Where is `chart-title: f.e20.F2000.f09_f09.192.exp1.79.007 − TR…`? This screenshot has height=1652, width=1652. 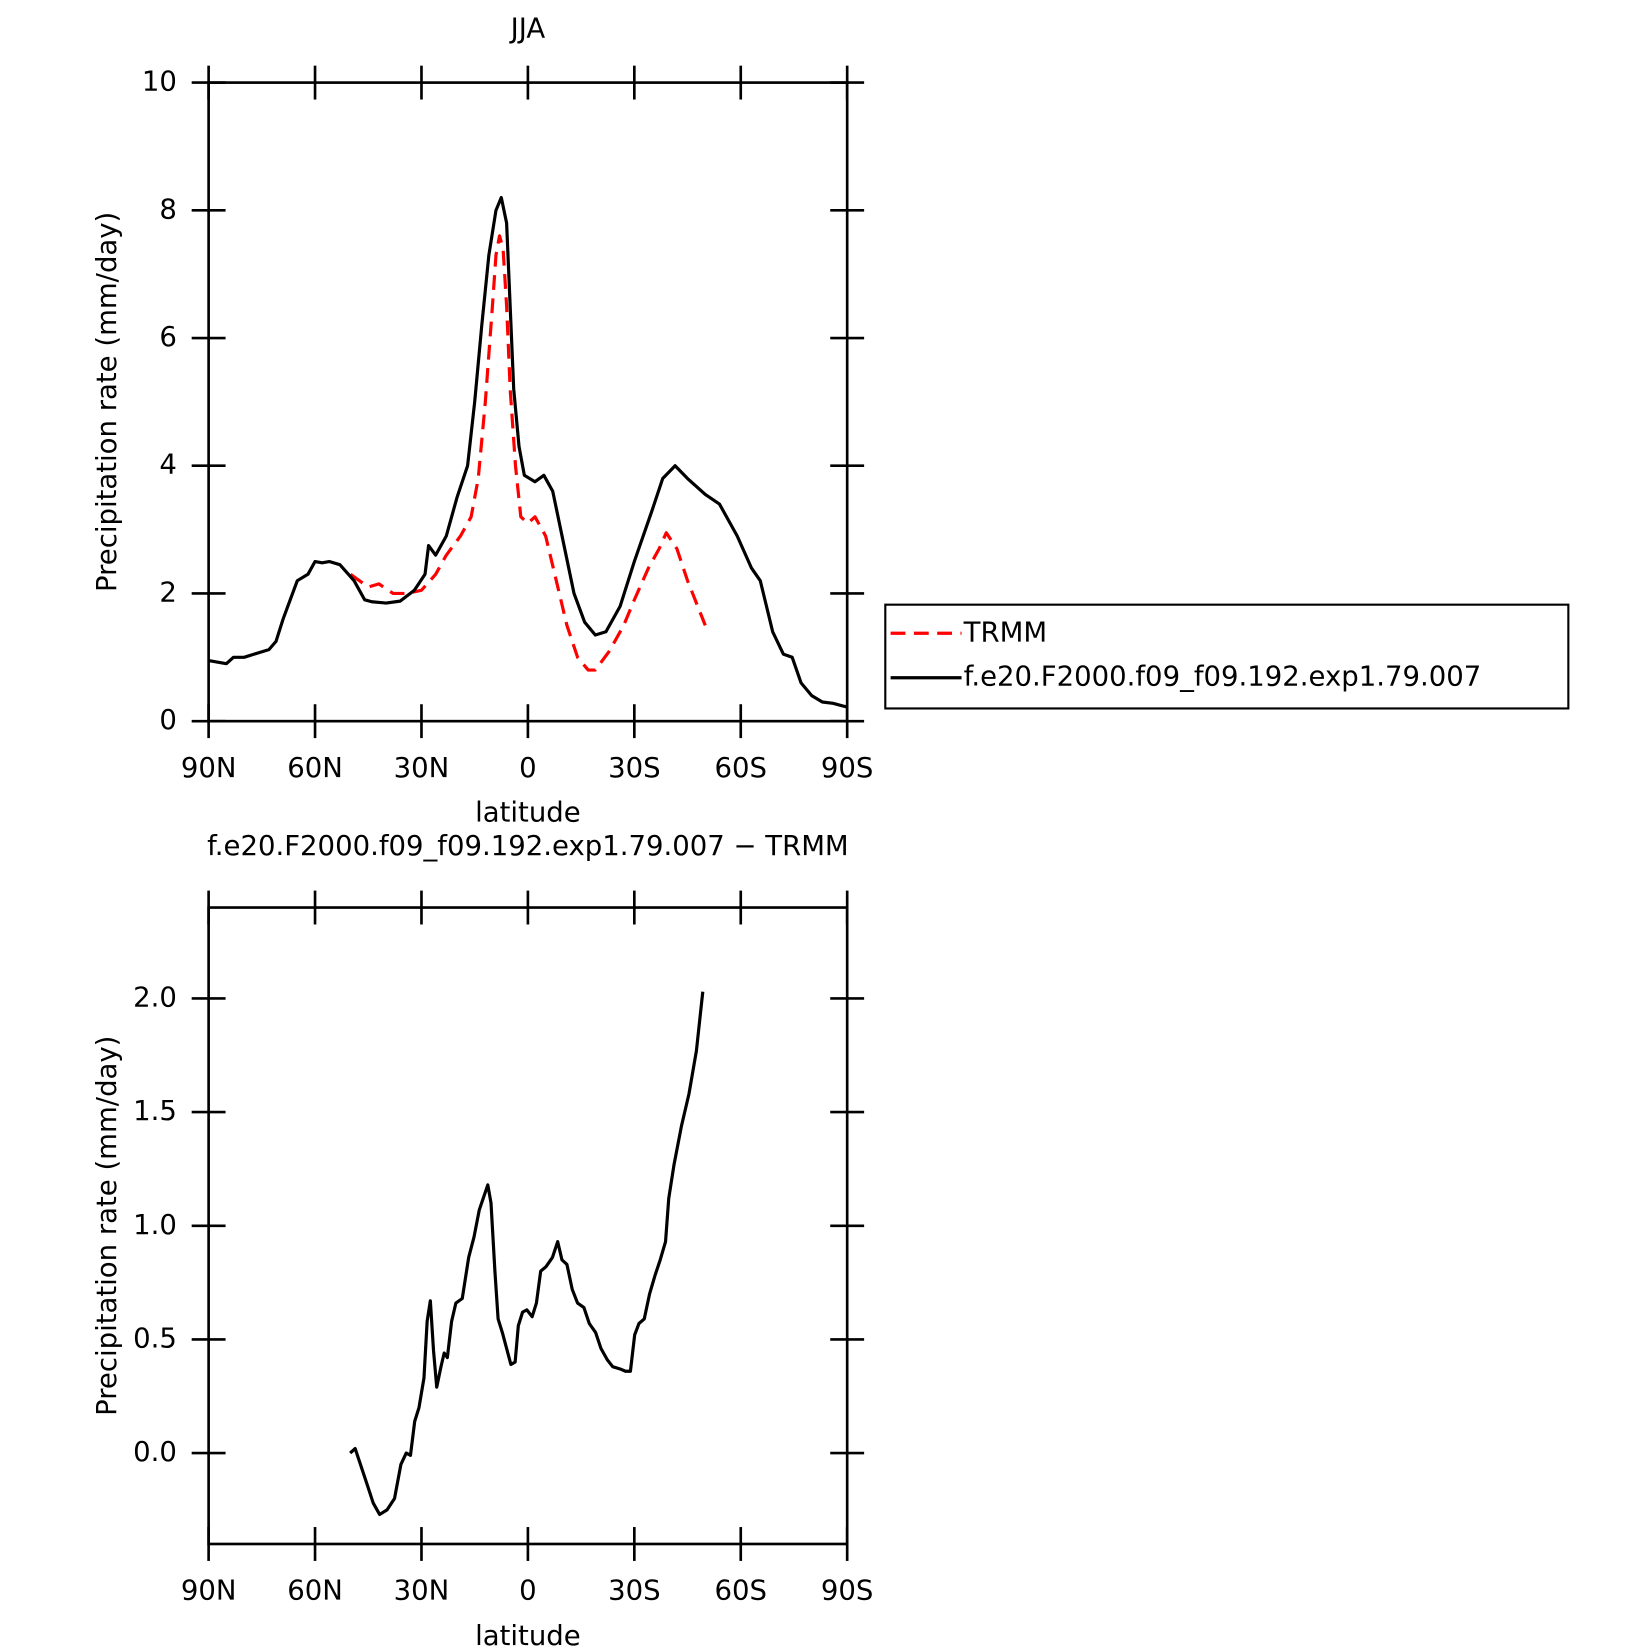 chart-title: f.e20.F2000.f09_f09.192.exp1.79.007 − TR… is located at coordinates (528, 846).